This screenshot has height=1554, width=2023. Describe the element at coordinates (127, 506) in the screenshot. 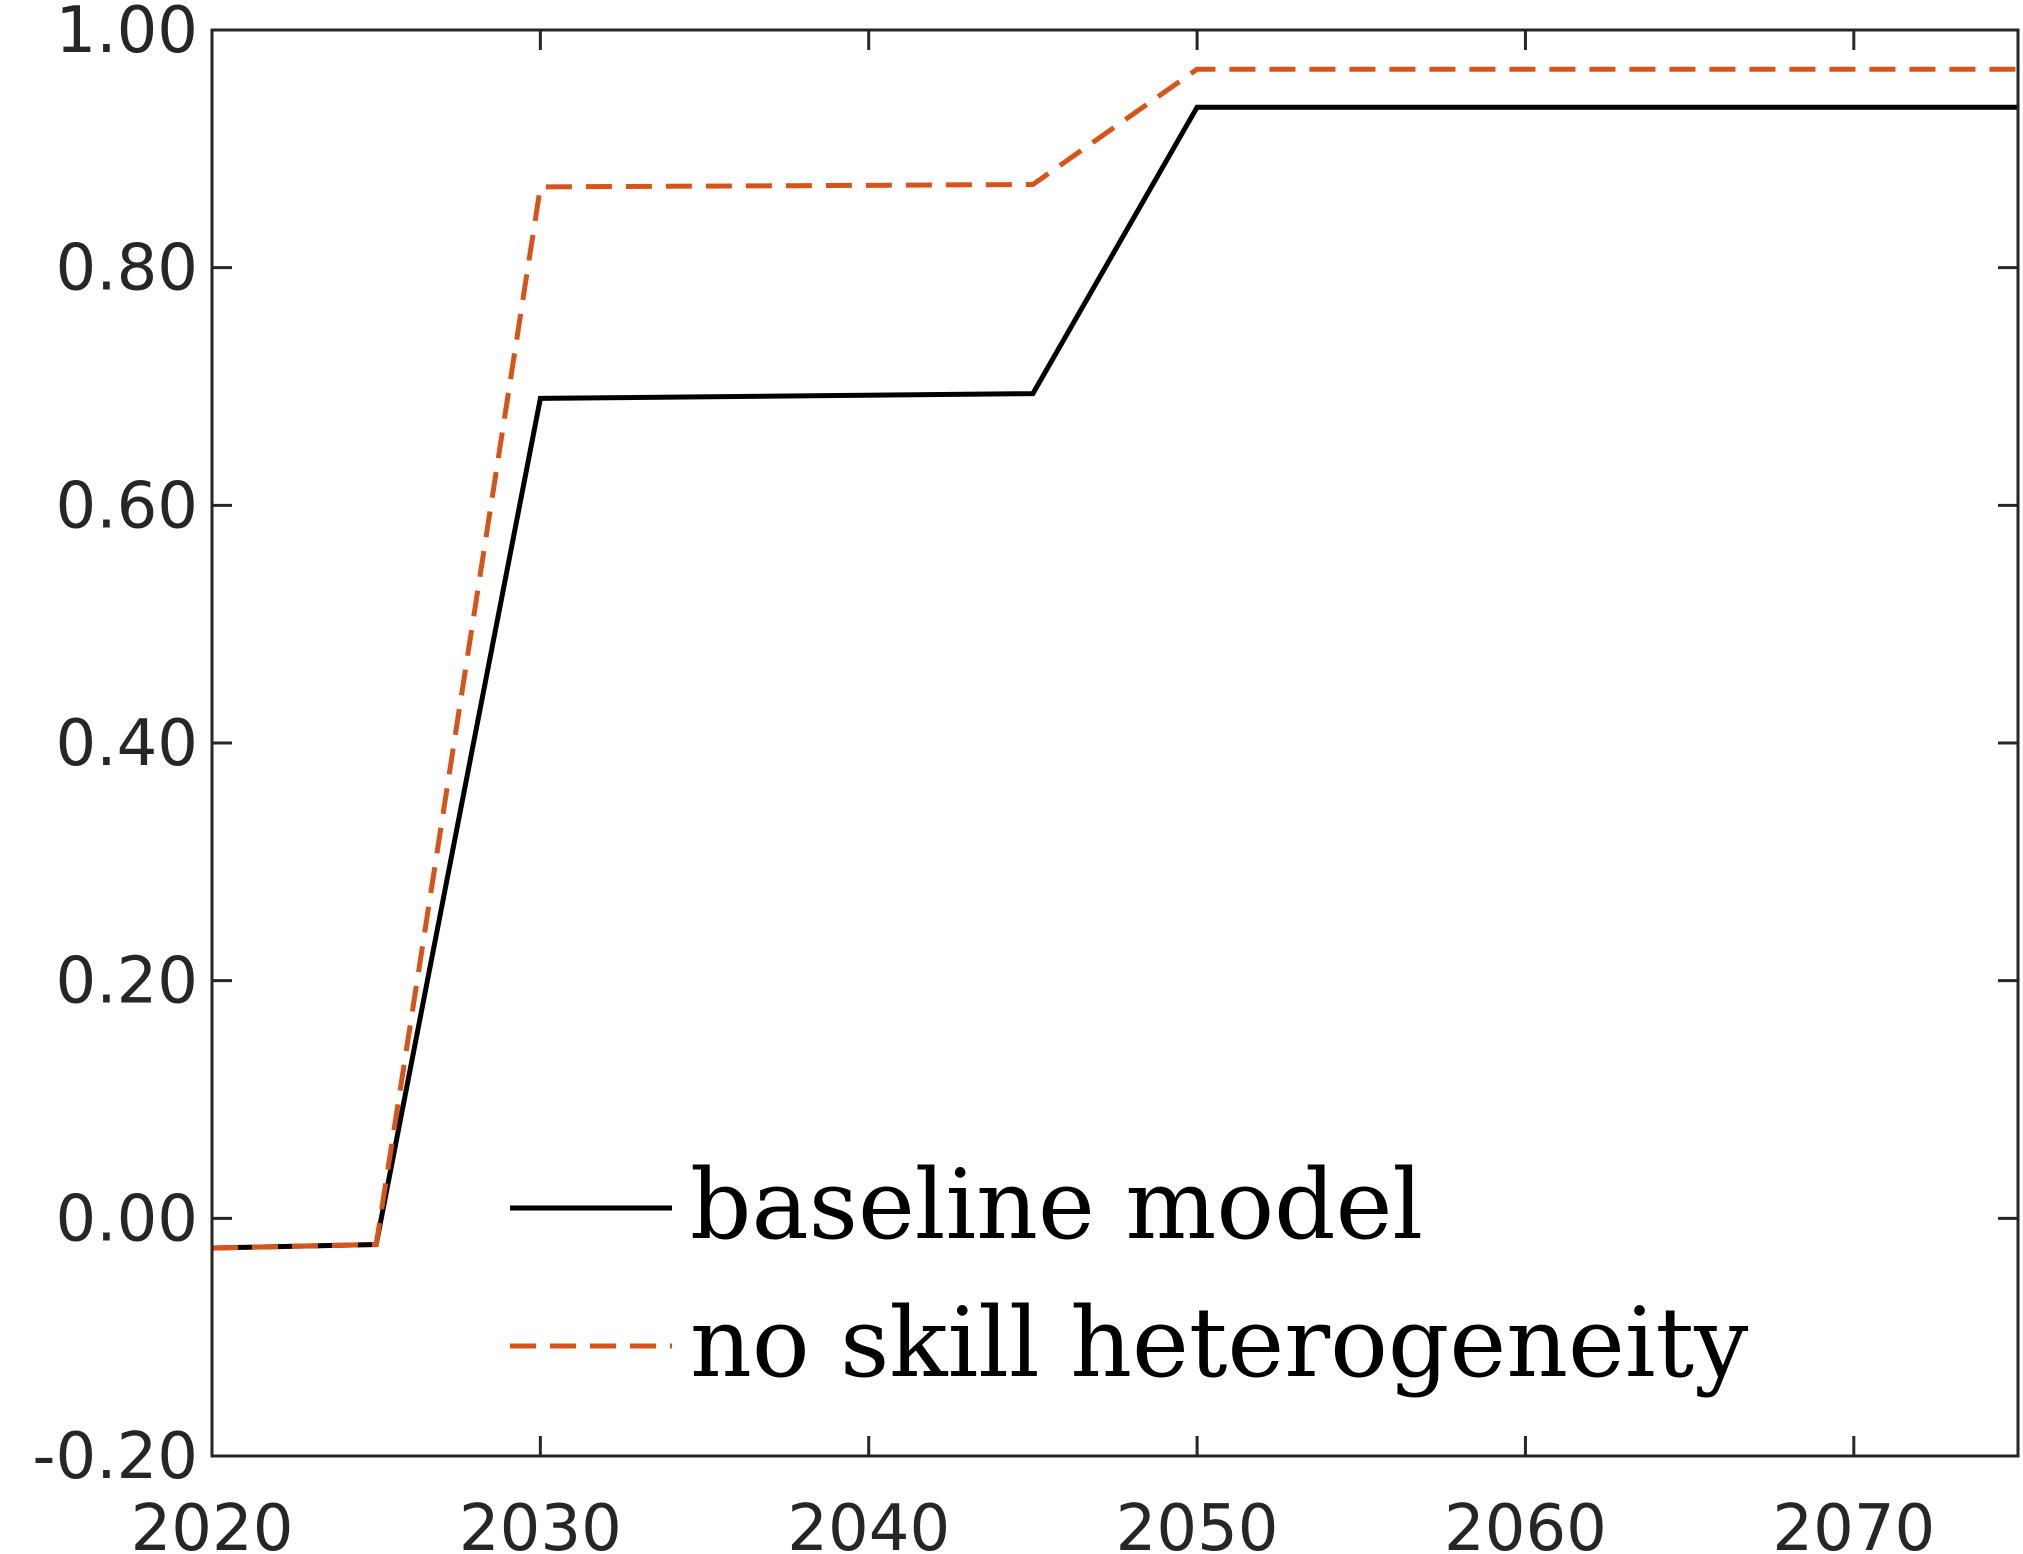

I see `y-tick-label: 0.60` at that location.